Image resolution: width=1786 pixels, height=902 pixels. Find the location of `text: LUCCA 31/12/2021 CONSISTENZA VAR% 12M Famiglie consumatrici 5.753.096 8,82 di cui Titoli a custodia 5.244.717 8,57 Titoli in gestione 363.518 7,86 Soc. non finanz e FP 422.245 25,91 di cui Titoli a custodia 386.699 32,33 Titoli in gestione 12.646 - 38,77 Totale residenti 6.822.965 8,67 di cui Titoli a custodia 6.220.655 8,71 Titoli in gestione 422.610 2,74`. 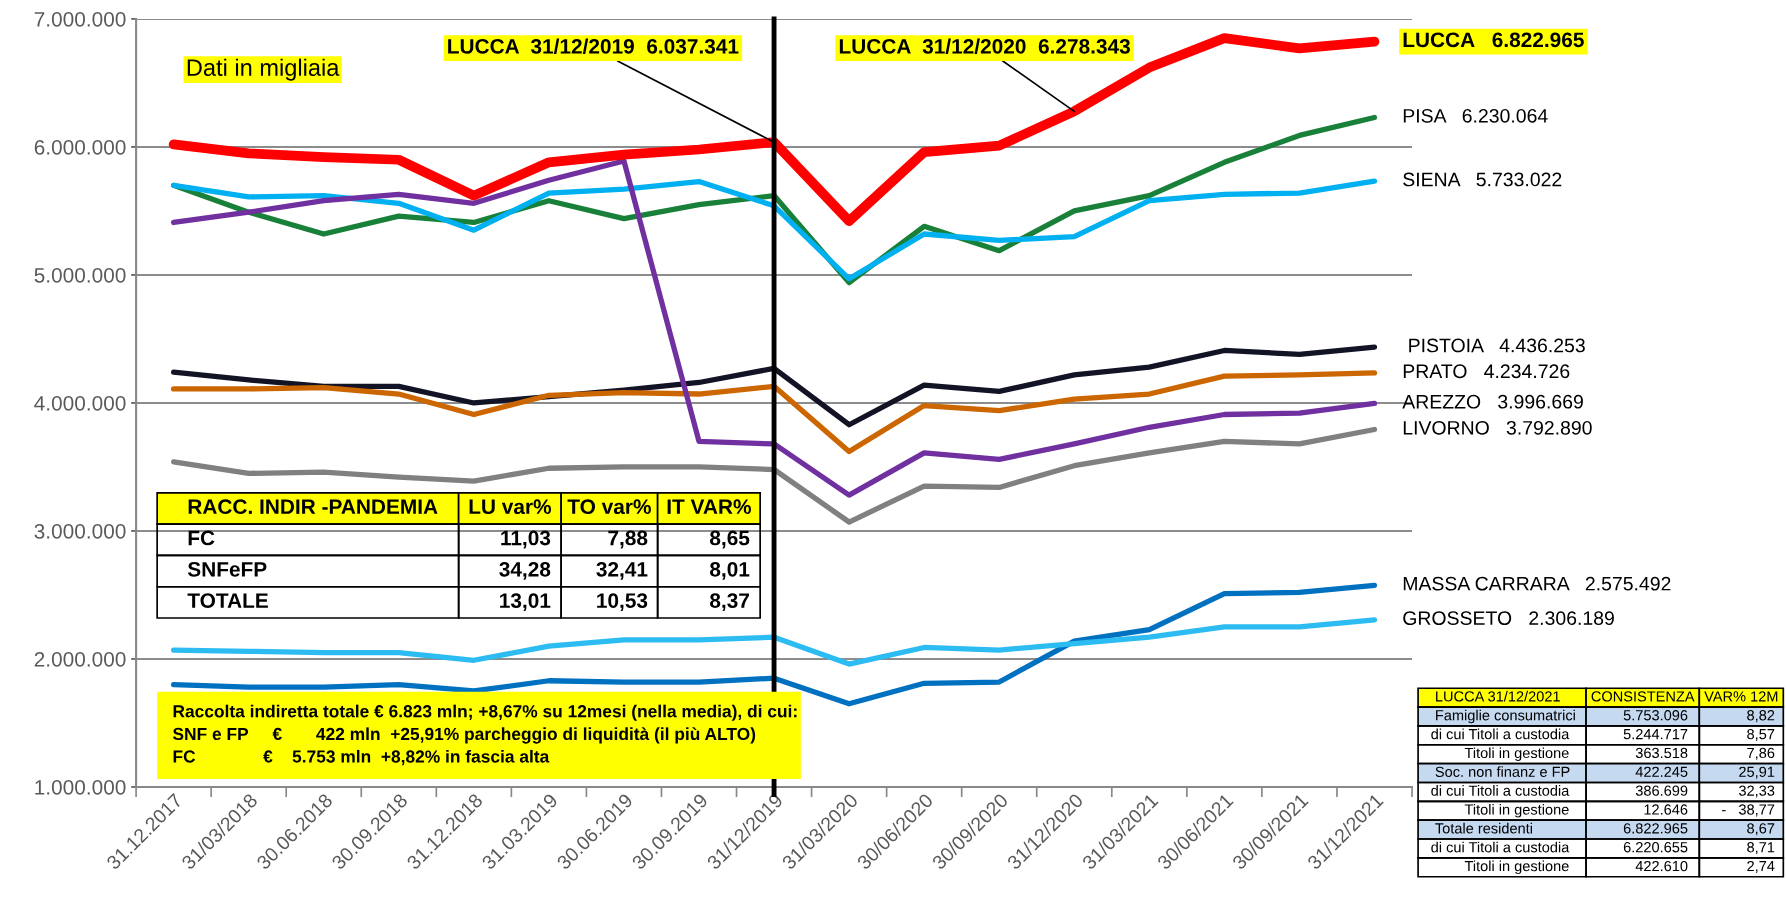

text: LUCCA 31/12/2021 CONSISTENZA VAR% 12M Famiglie consumatrici 5.753.096 8,82 di cui Titoli a custodia 5.244.717 8,57 Titoli in gestione 363.518 7,86 Soc. non finanz e FP 422.245 25,91 di cui Titoli a custodia 386.699 32,33 Titoli in gestione 12.646 - 38,77 Totale residenti 6.822.965 8,67 di cui Titoli a custodia 6.220.655 8,71 Titoli in gestione 422.610 2,74 is located at coordinates (1604, 782).